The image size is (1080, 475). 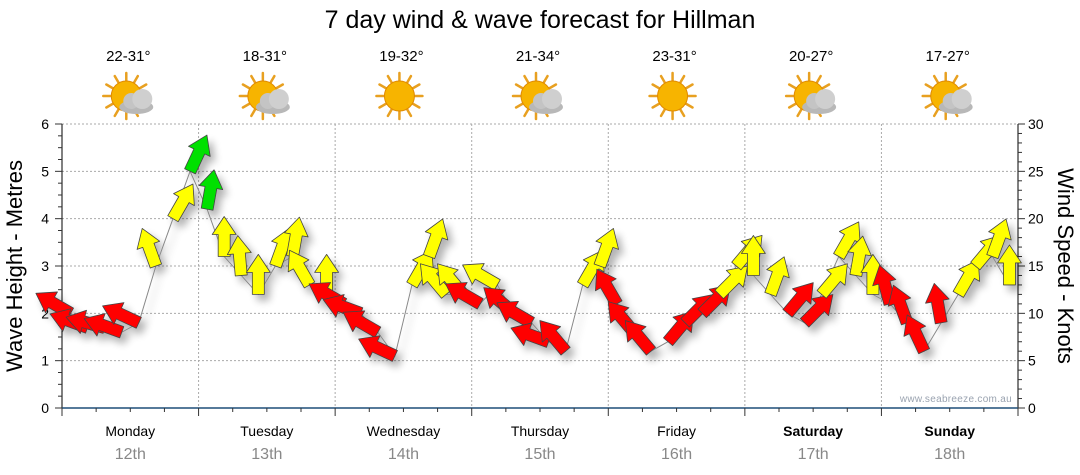 What do you see at coordinates (676, 431) in the screenshot?
I see `day-label: Friday` at bounding box center [676, 431].